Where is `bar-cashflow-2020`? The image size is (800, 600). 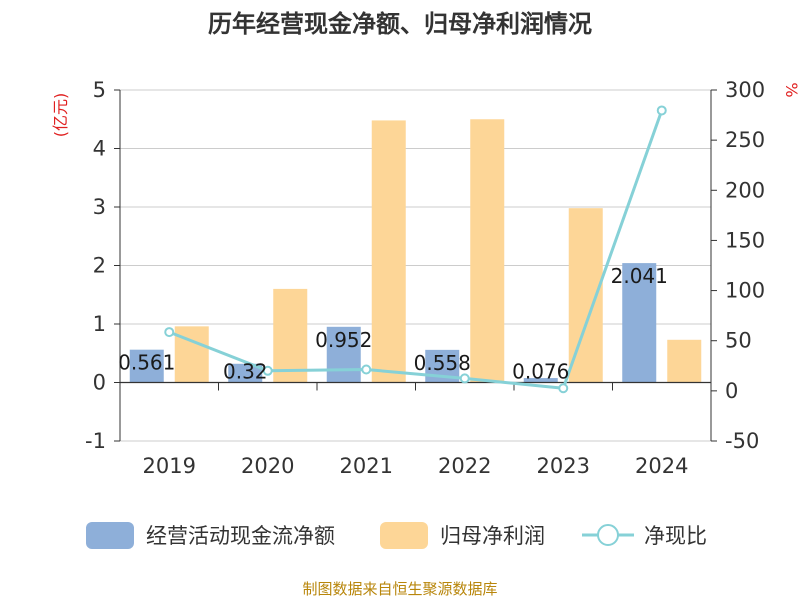
bar-cashflow-2020 is located at coordinates (245, 373).